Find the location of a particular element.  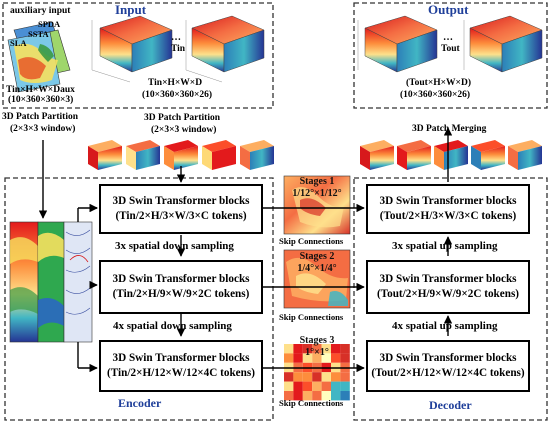

encoder-block-1-title: 3D Swin Transformer blocks is located at coordinates (181, 201).